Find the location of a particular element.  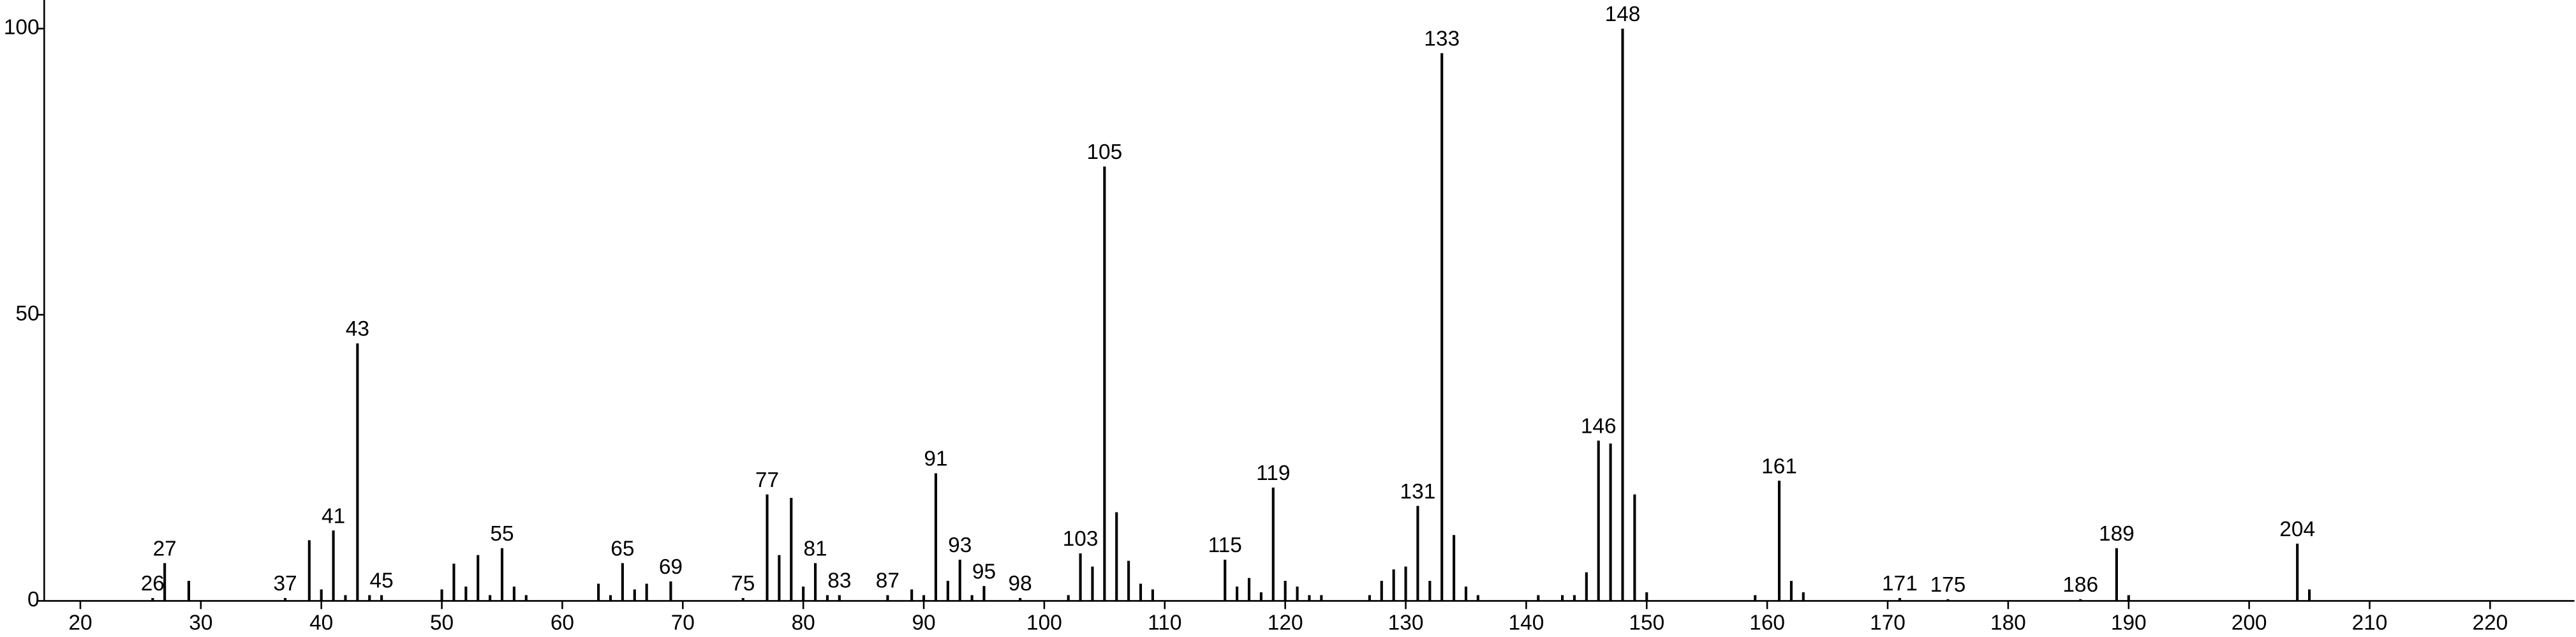

x-tick-label: 130 is located at coordinates (1406, 622).